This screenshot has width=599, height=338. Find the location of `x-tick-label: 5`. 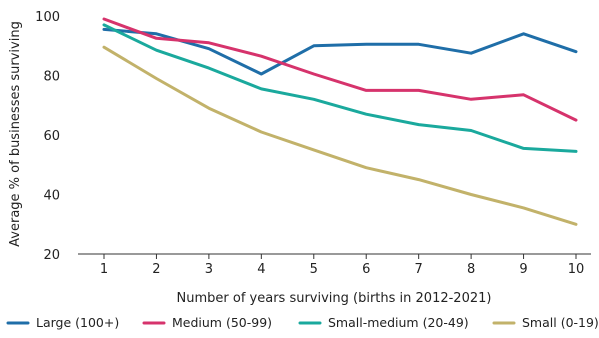

x-tick-label: 5 is located at coordinates (314, 269).